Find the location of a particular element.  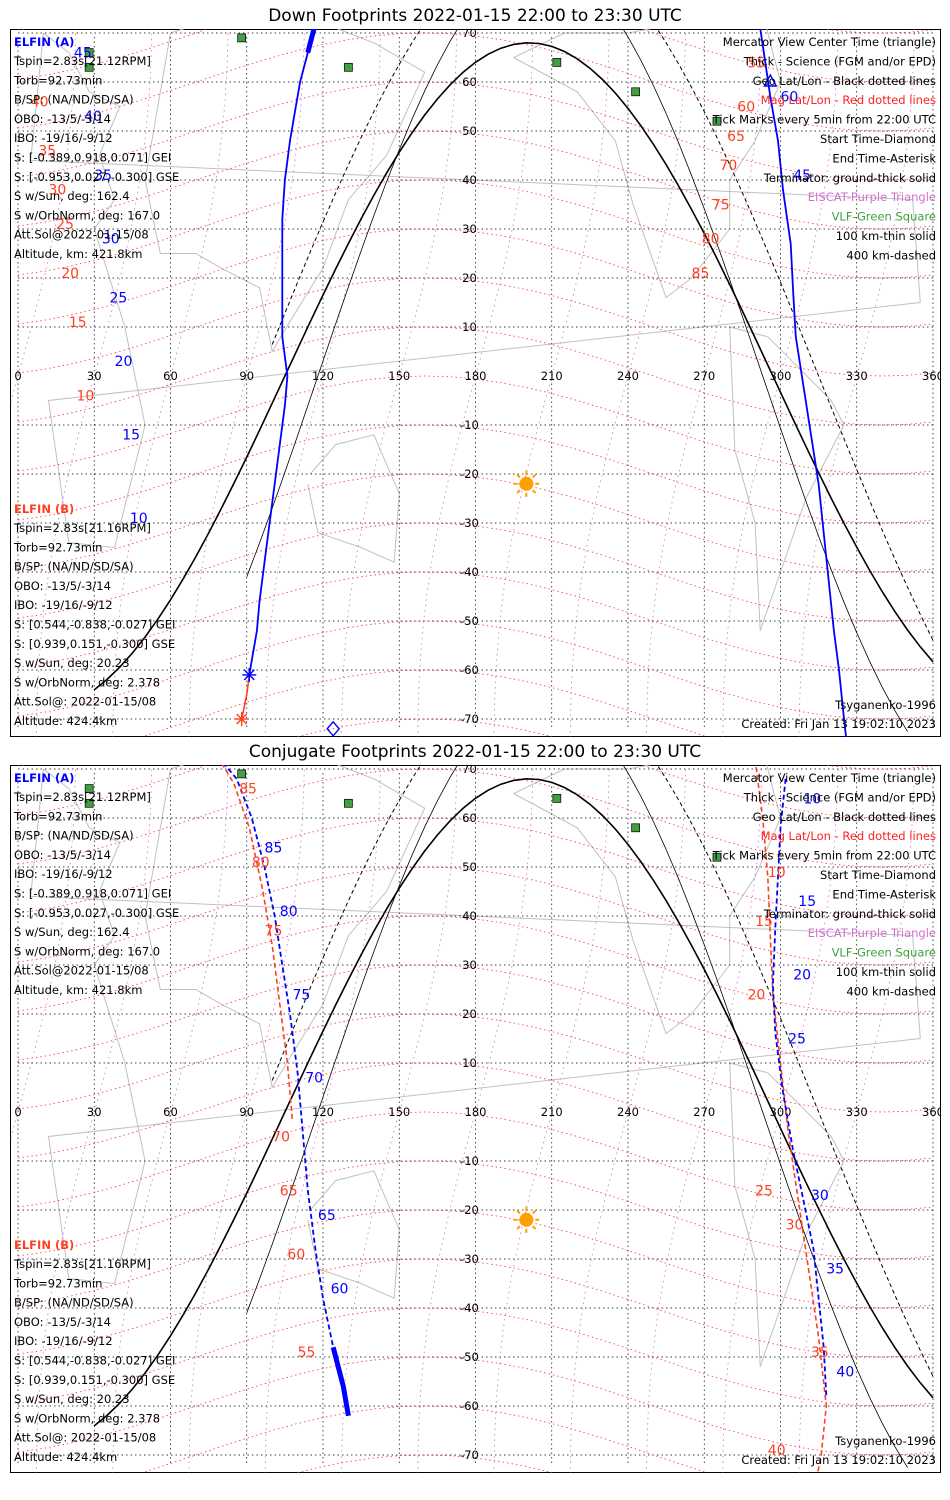

y-tick-label: -60 is located at coordinates (469, 670).